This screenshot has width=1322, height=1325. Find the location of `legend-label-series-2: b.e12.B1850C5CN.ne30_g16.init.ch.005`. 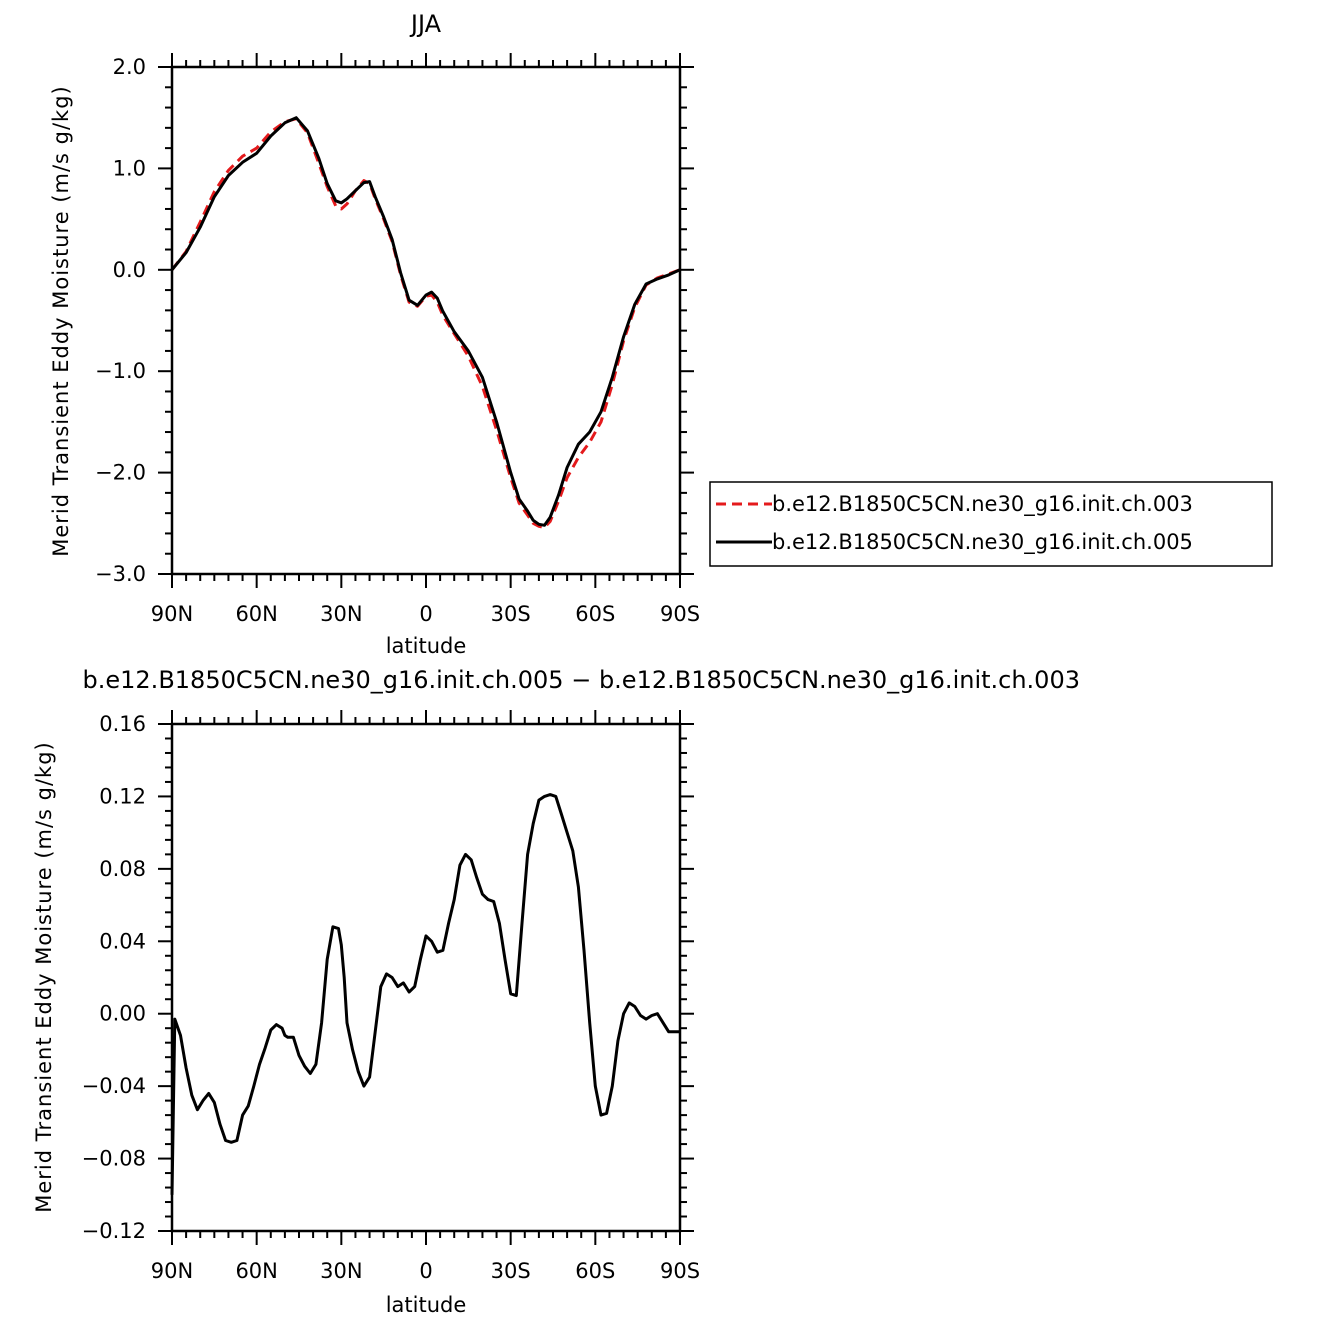

legend-label-series-2: b.e12.B1850C5CN.ne30_g16.init.ch.005 is located at coordinates (982, 542).